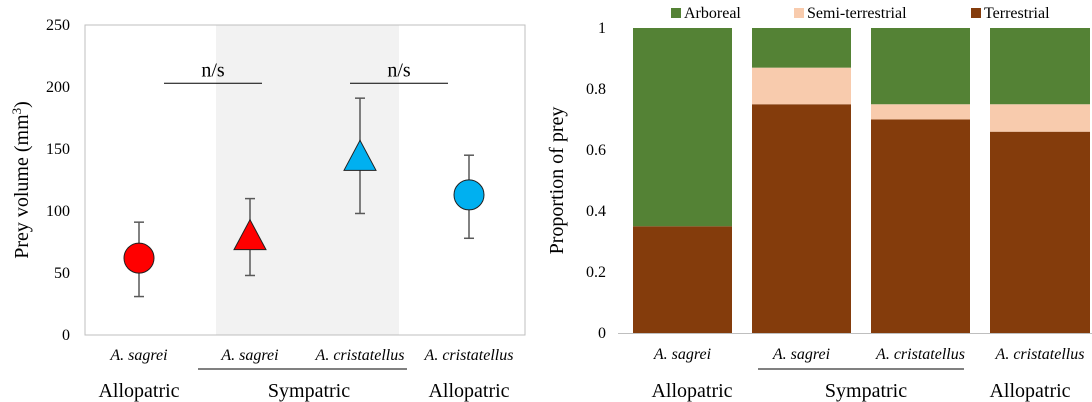  Describe the element at coordinates (557, 181) in the screenshot. I see `y-axis-label: Proportion of prey` at that location.